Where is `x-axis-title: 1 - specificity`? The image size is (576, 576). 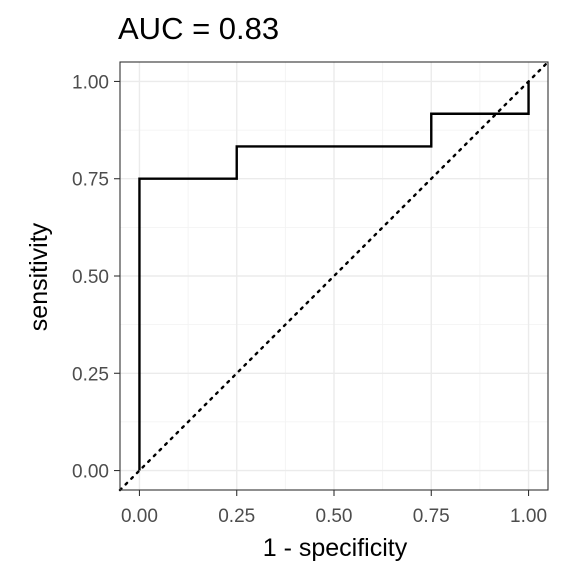 x-axis-title: 1 - specificity is located at coordinates (335, 548).